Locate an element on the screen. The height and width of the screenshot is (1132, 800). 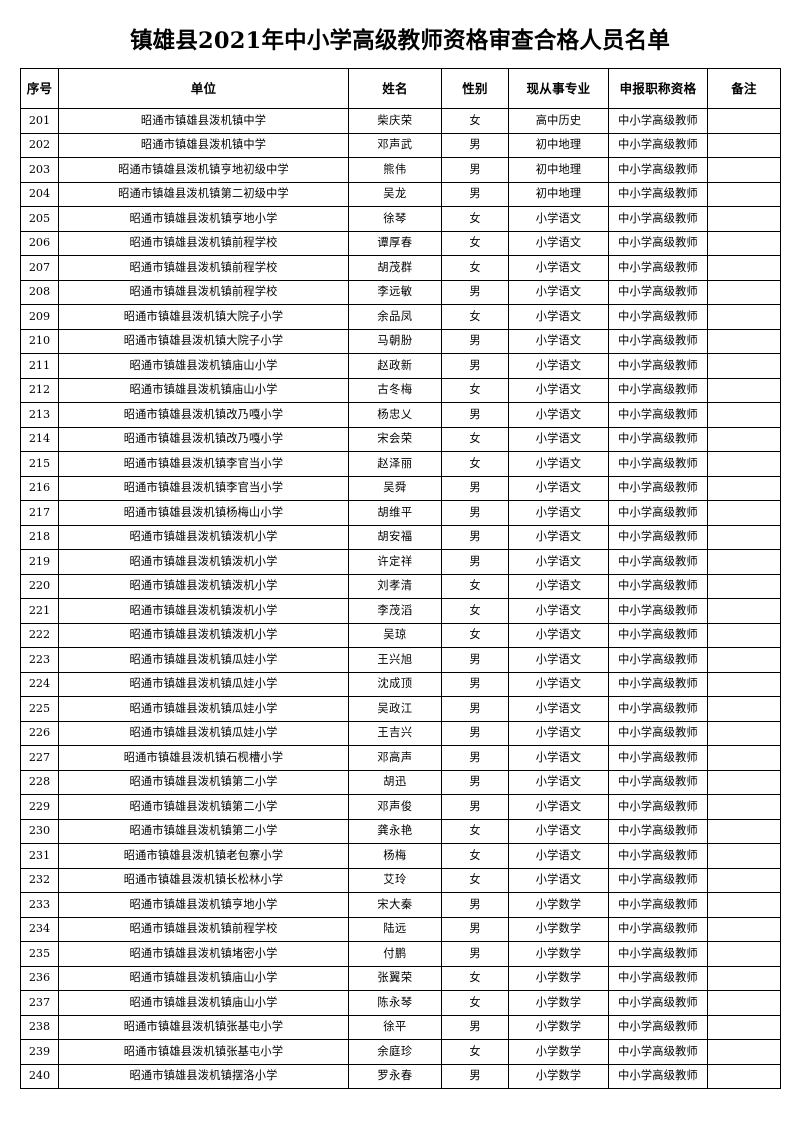
table-cell-seq: 211 is located at coordinates (39, 366).